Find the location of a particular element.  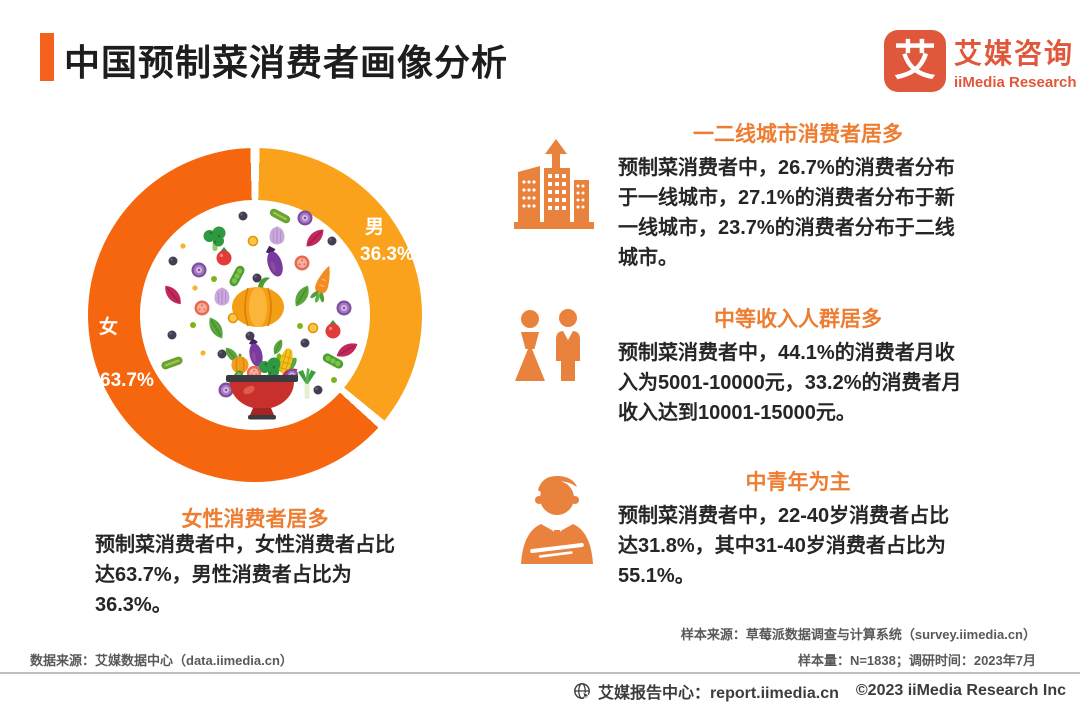

footer-divider is located at coordinates (540, 673).